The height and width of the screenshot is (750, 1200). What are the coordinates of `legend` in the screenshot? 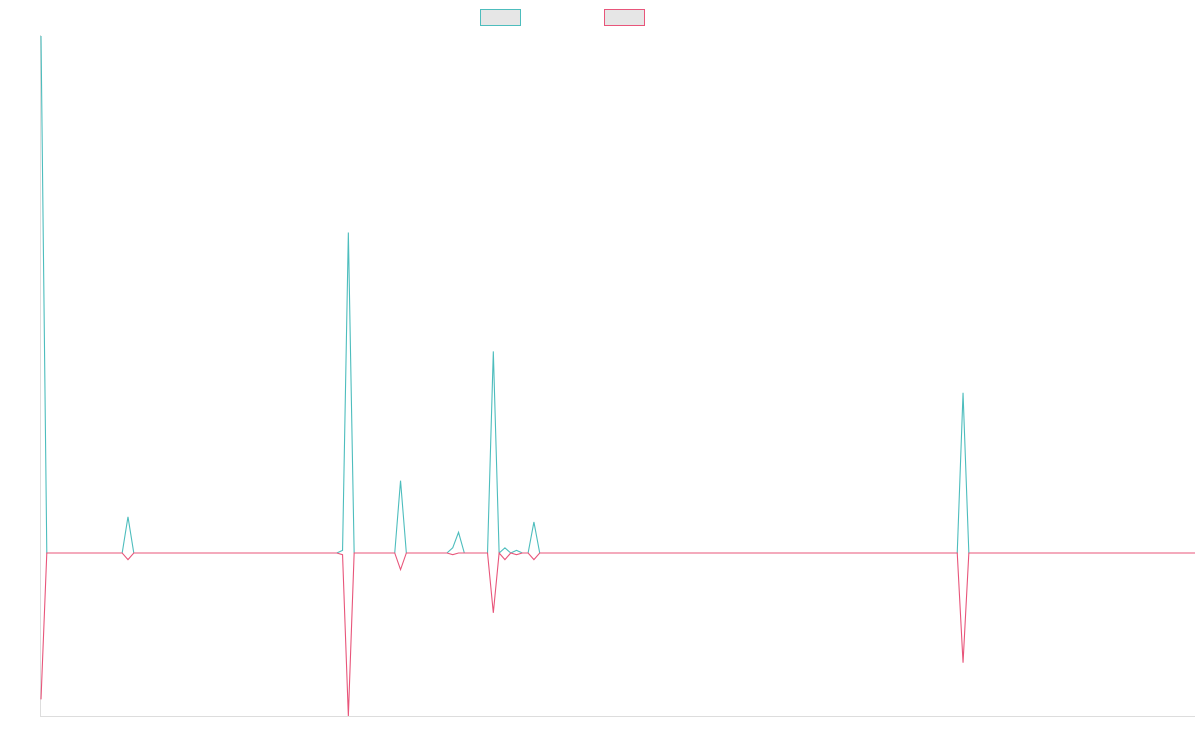 It's located at (562, 17).